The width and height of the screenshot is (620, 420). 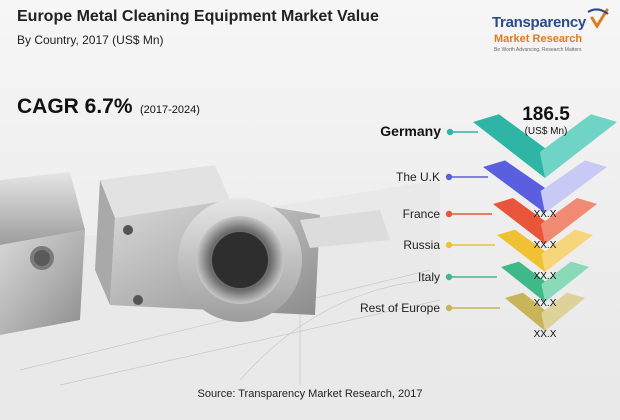 What do you see at coordinates (169, 110) in the screenshot?
I see `cagr-period: (2017-2024)` at bounding box center [169, 110].